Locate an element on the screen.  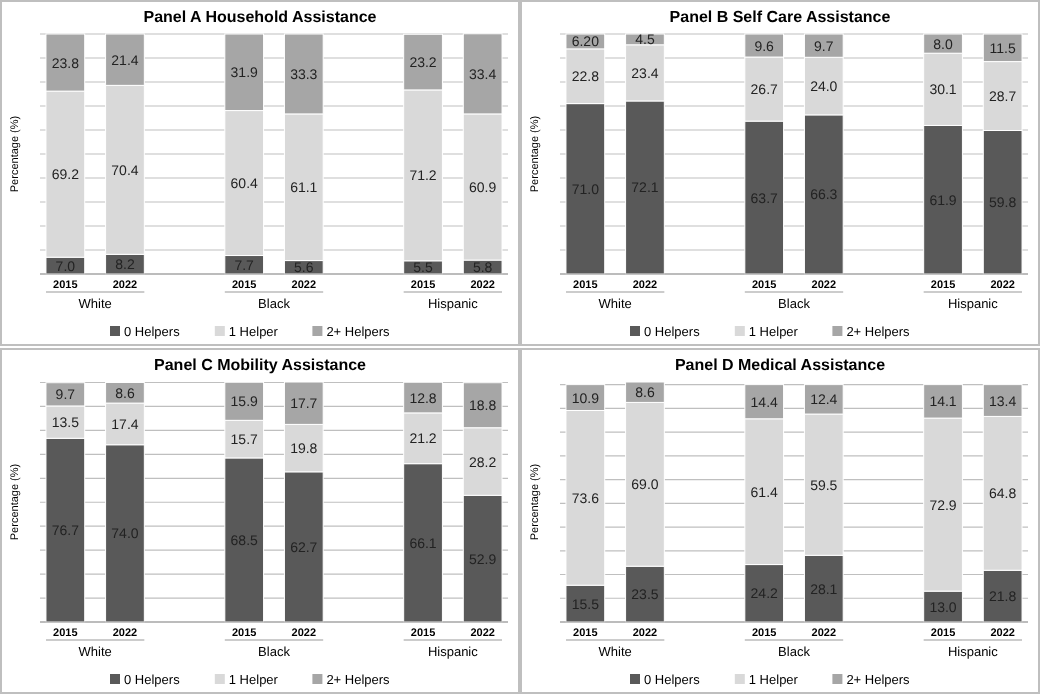
chart-title: Panel B Self Care Assistance is located at coordinates (780, 17).